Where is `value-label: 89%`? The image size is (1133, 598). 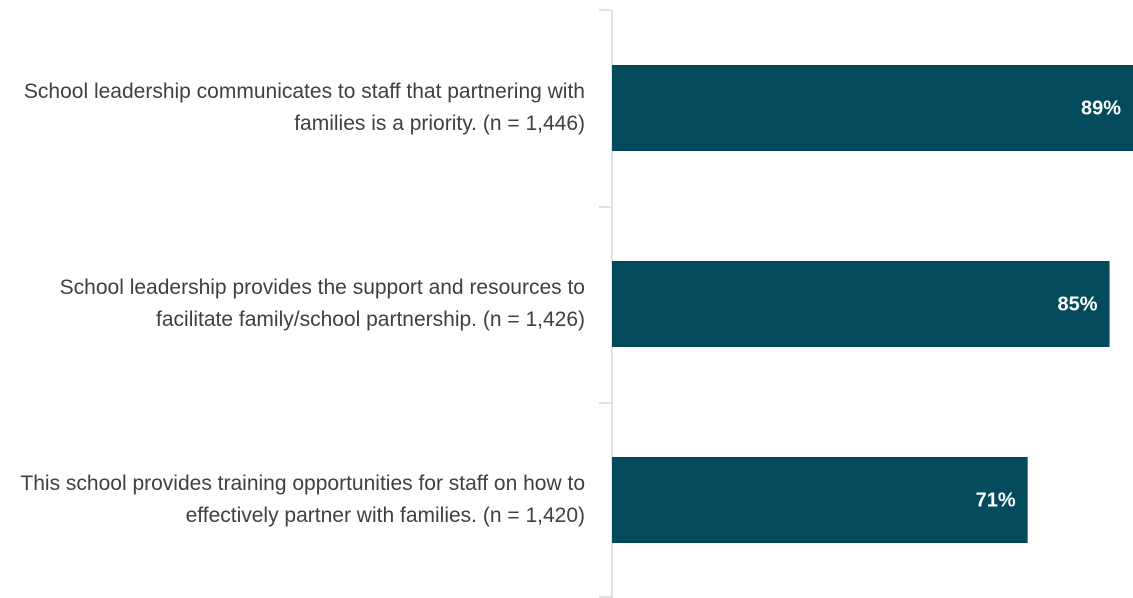
value-label: 89% is located at coordinates (1101, 108).